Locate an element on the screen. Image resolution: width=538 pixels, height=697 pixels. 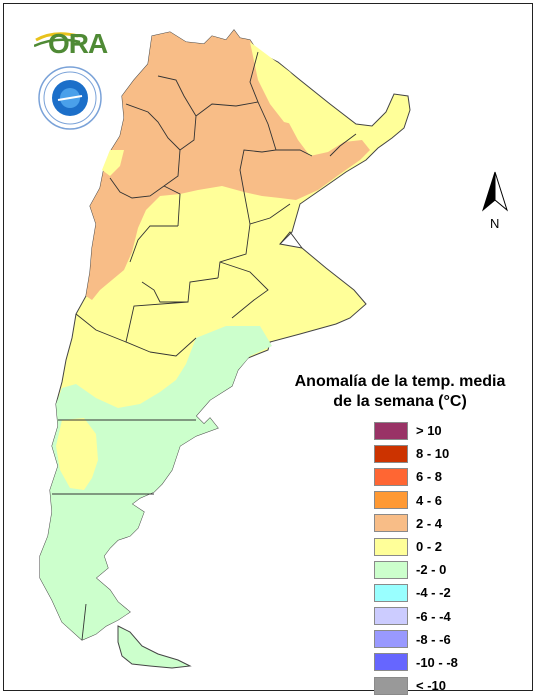
ora-logo-text: ORA is located at coordinates (78, 43).